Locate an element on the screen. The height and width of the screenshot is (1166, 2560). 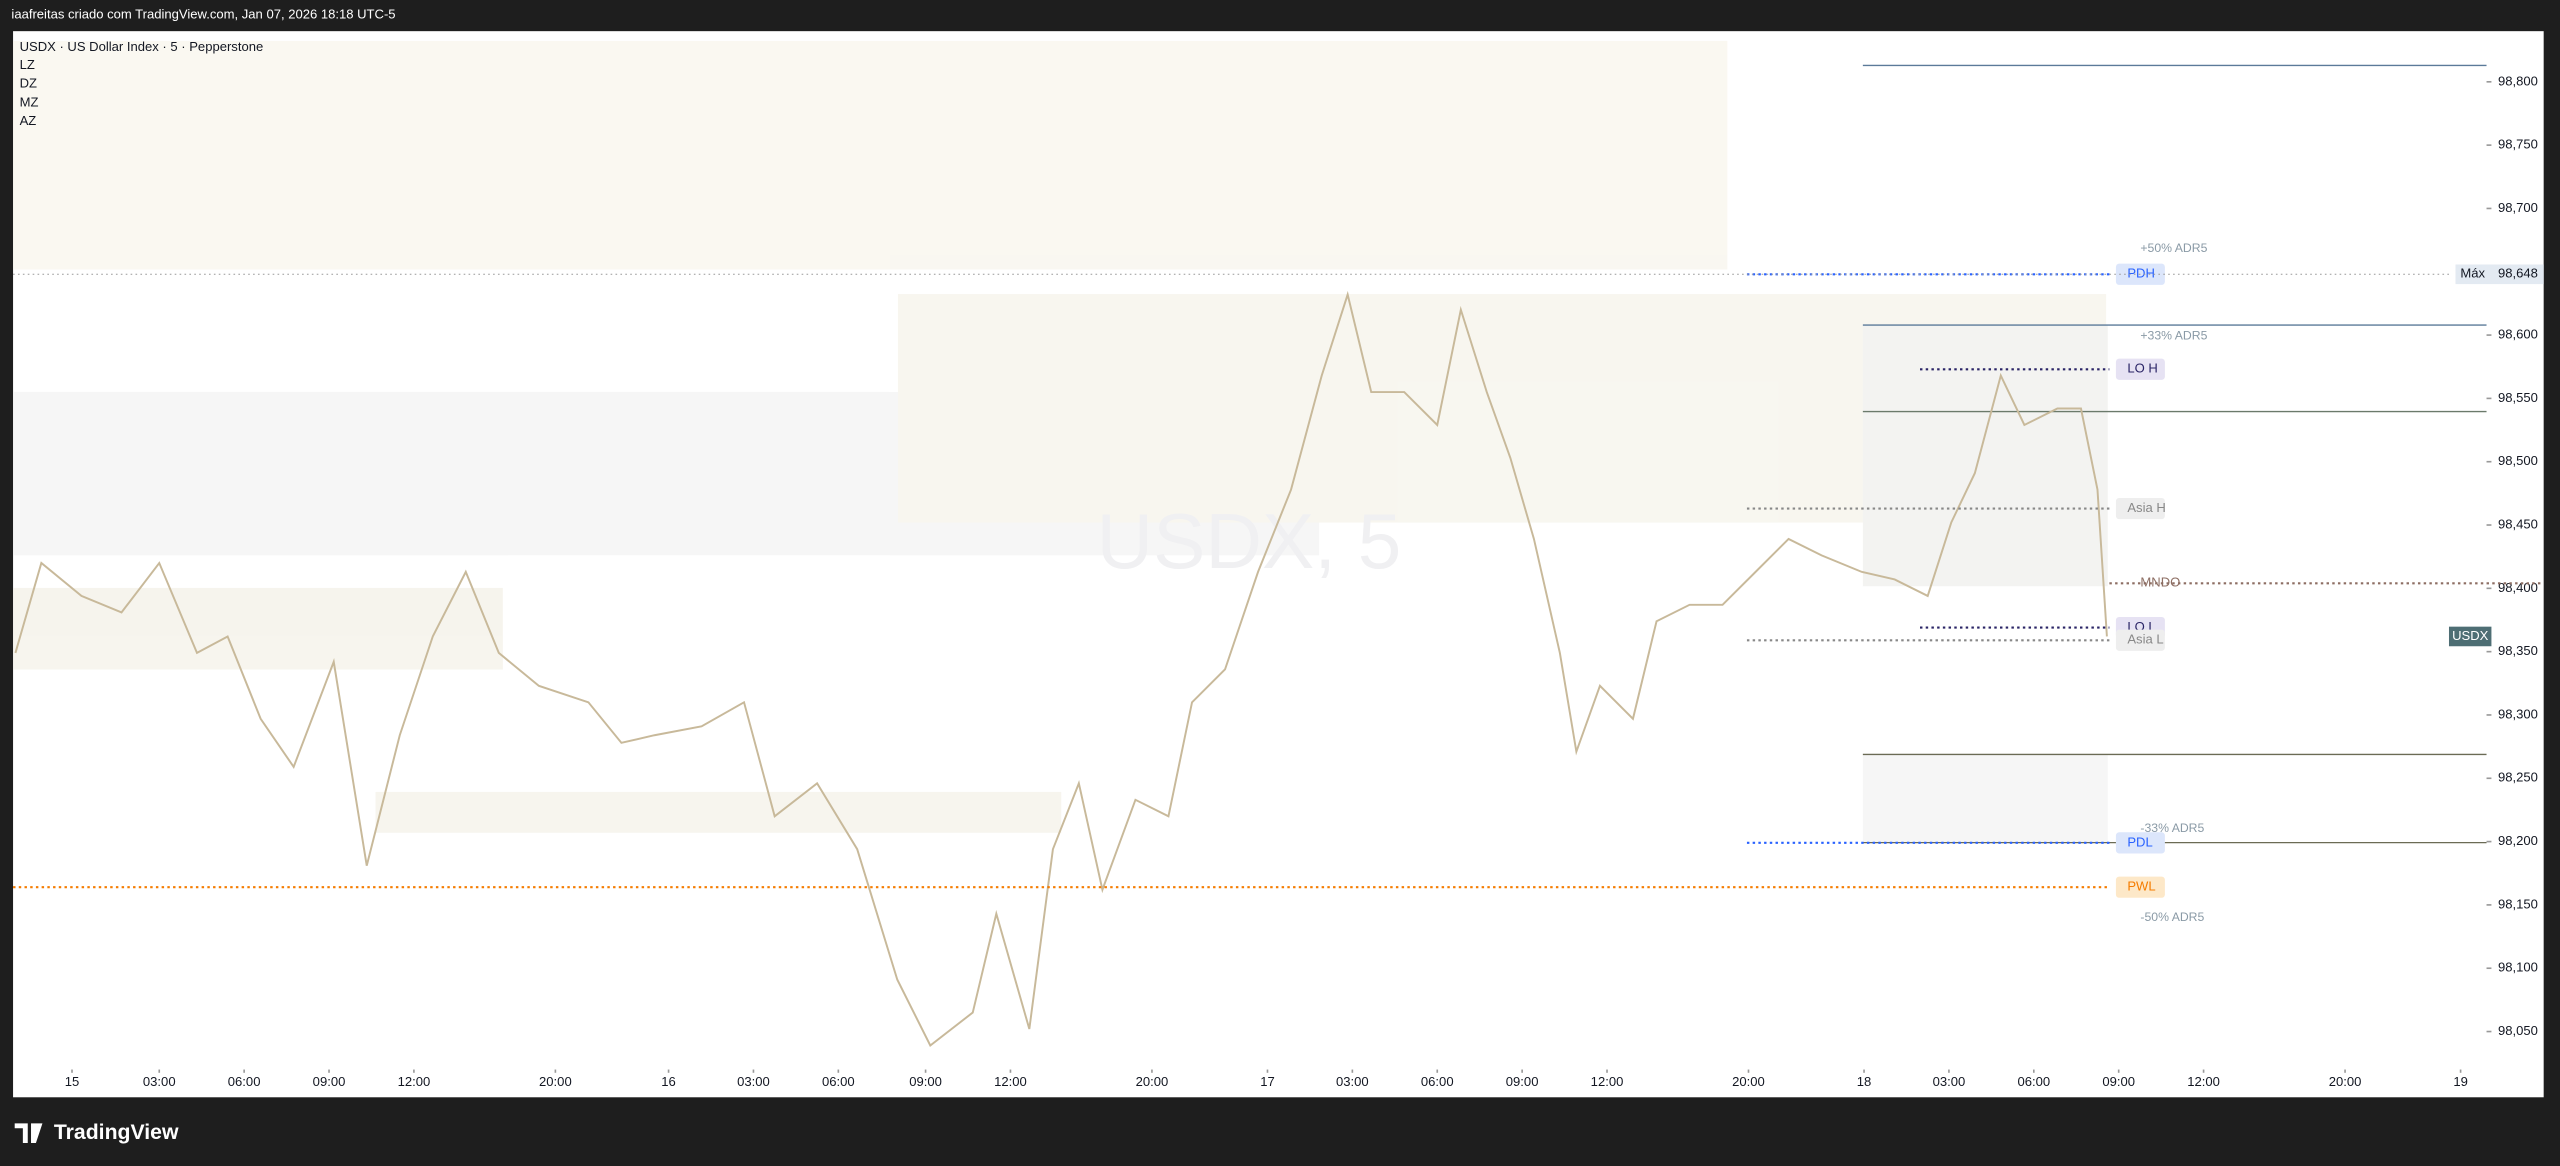
level-label: MNDO is located at coordinates (2160, 582).